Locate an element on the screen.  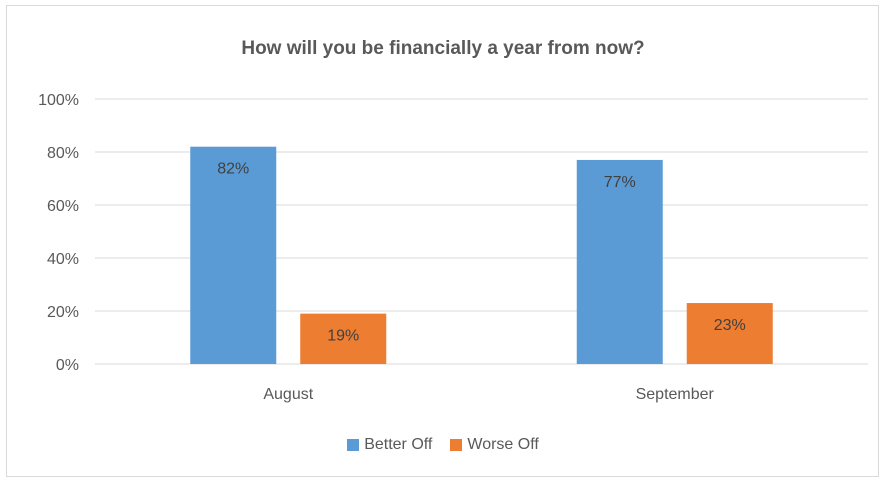
legend-swatch-better-off is located at coordinates (353, 445).